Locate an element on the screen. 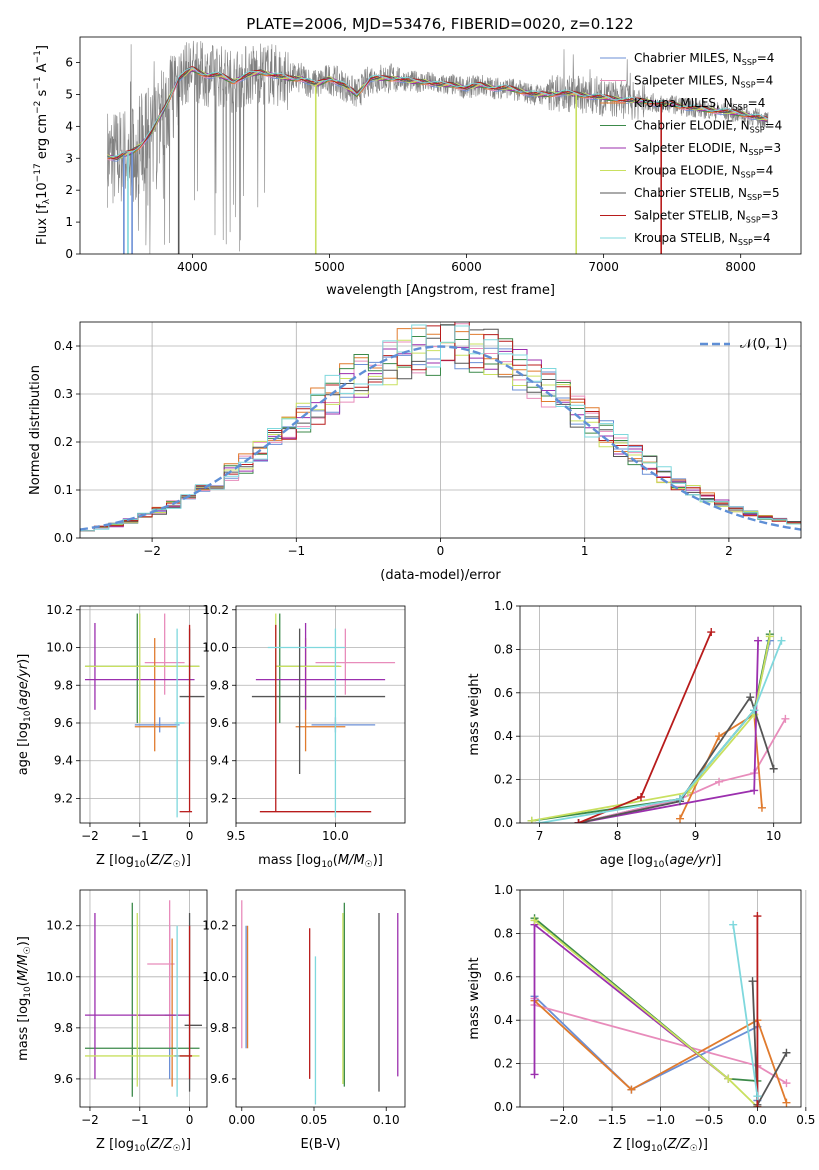 This screenshot has width=819, height=1170. mass_vs_Z-ytick-label: 9.6 is located at coordinates (63, 1079).